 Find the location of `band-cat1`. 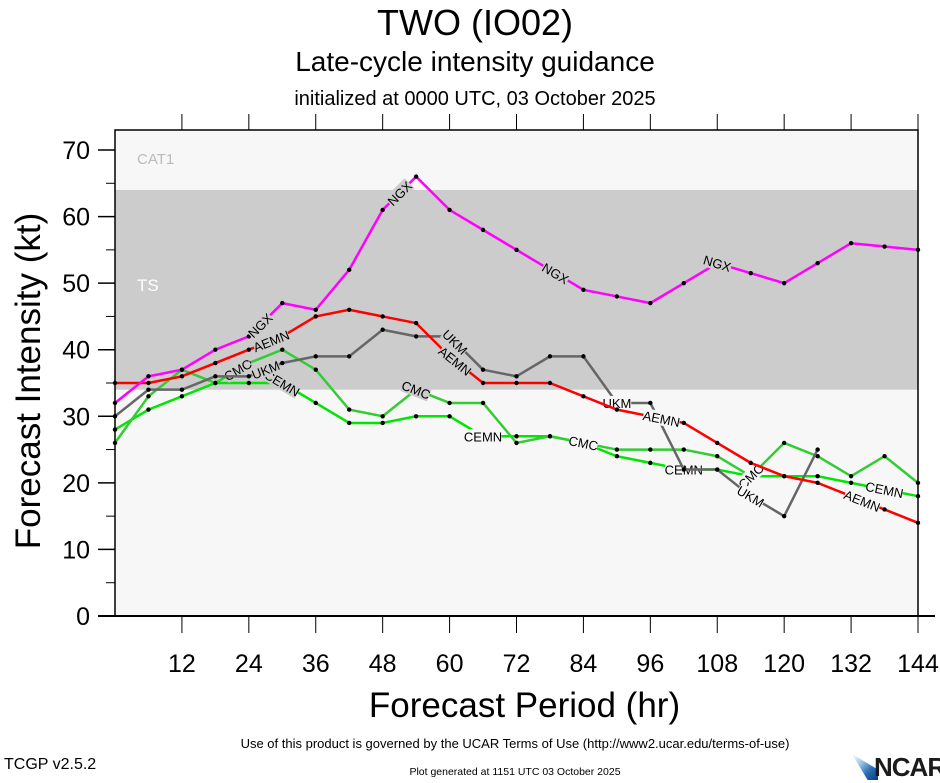

band-cat1 is located at coordinates (516, 160).